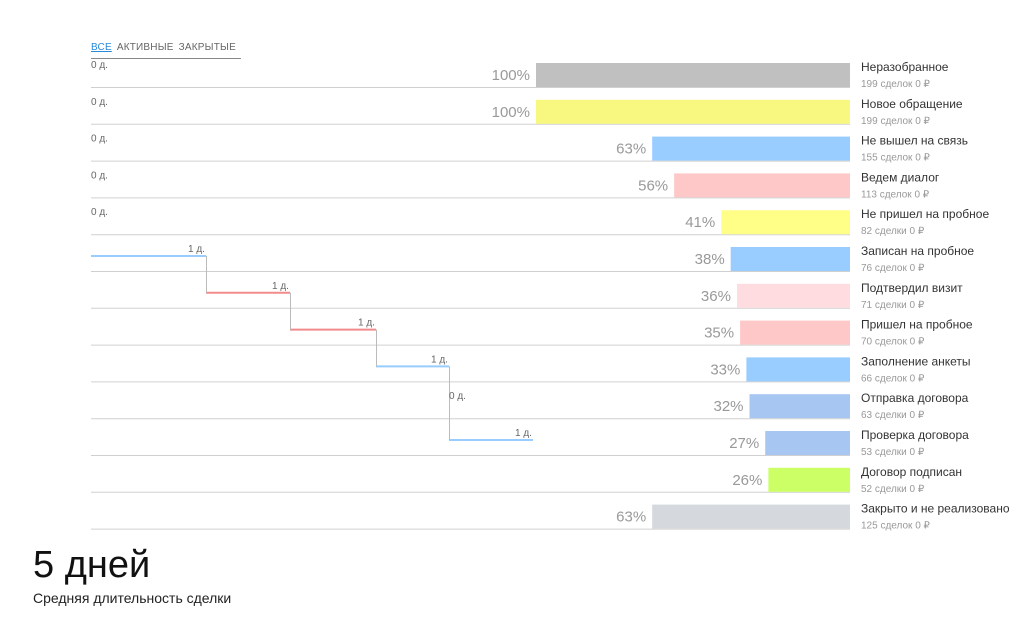 This screenshot has height=620, width=1024. I want to click on percent-label: 26%, so click(747, 480).